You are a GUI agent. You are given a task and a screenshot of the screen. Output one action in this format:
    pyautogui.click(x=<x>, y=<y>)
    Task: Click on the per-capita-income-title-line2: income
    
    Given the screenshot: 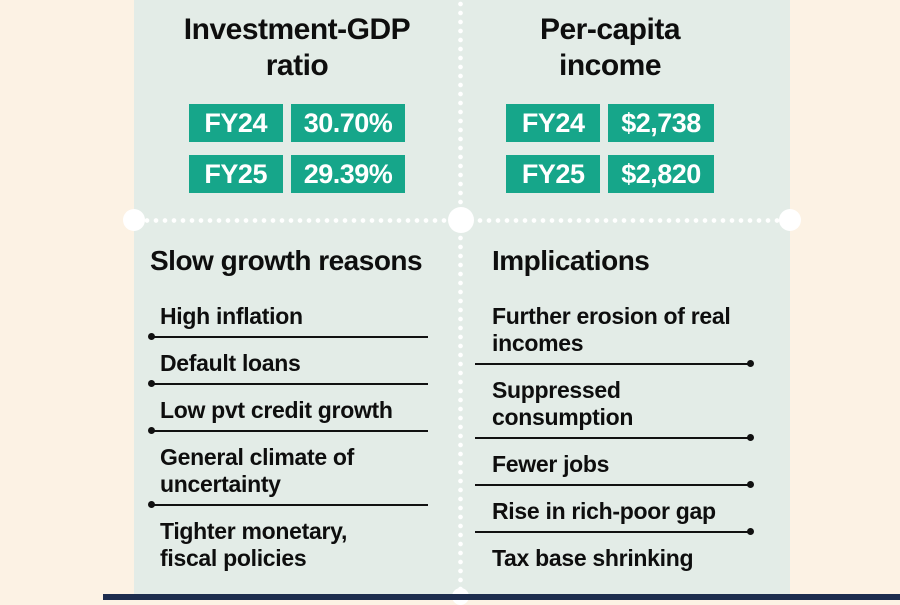 What is the action you would take?
    pyautogui.click(x=610, y=65)
    